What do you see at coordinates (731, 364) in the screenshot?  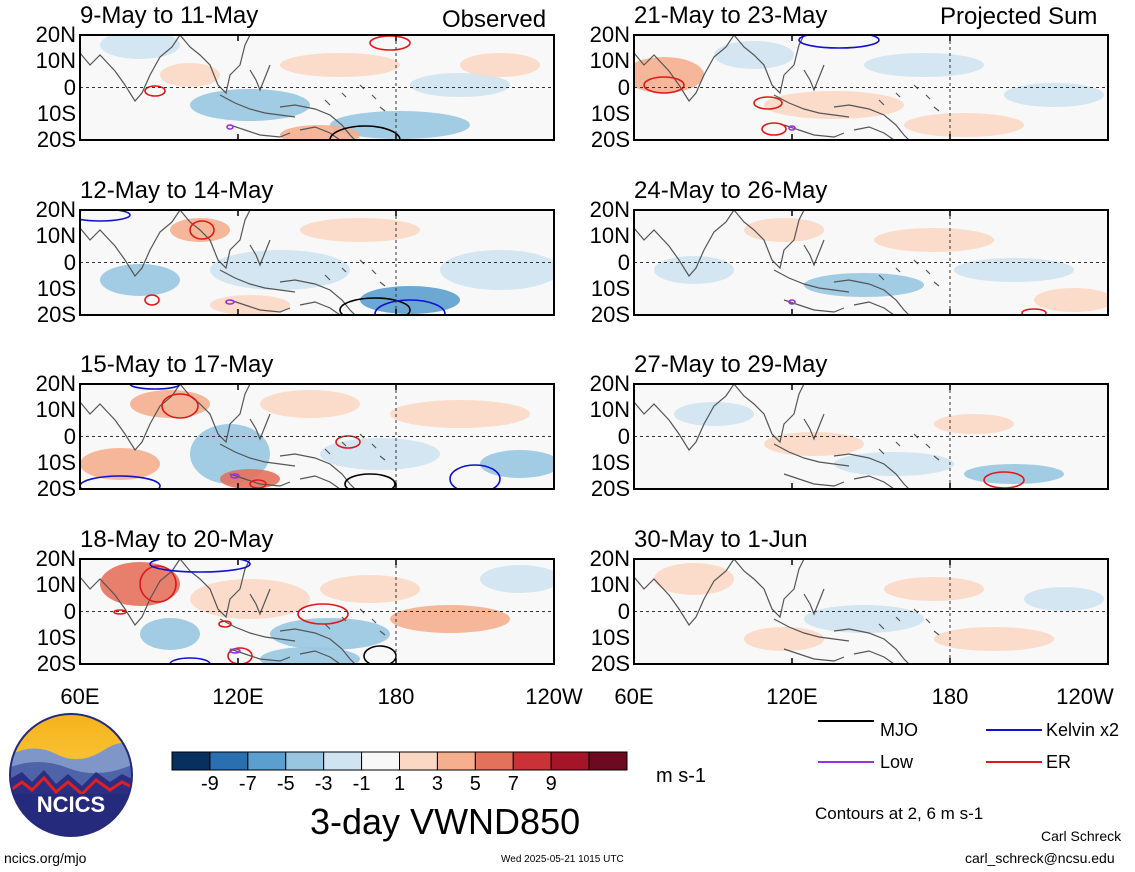 I see `panel-title: 27-May to 29-May` at bounding box center [731, 364].